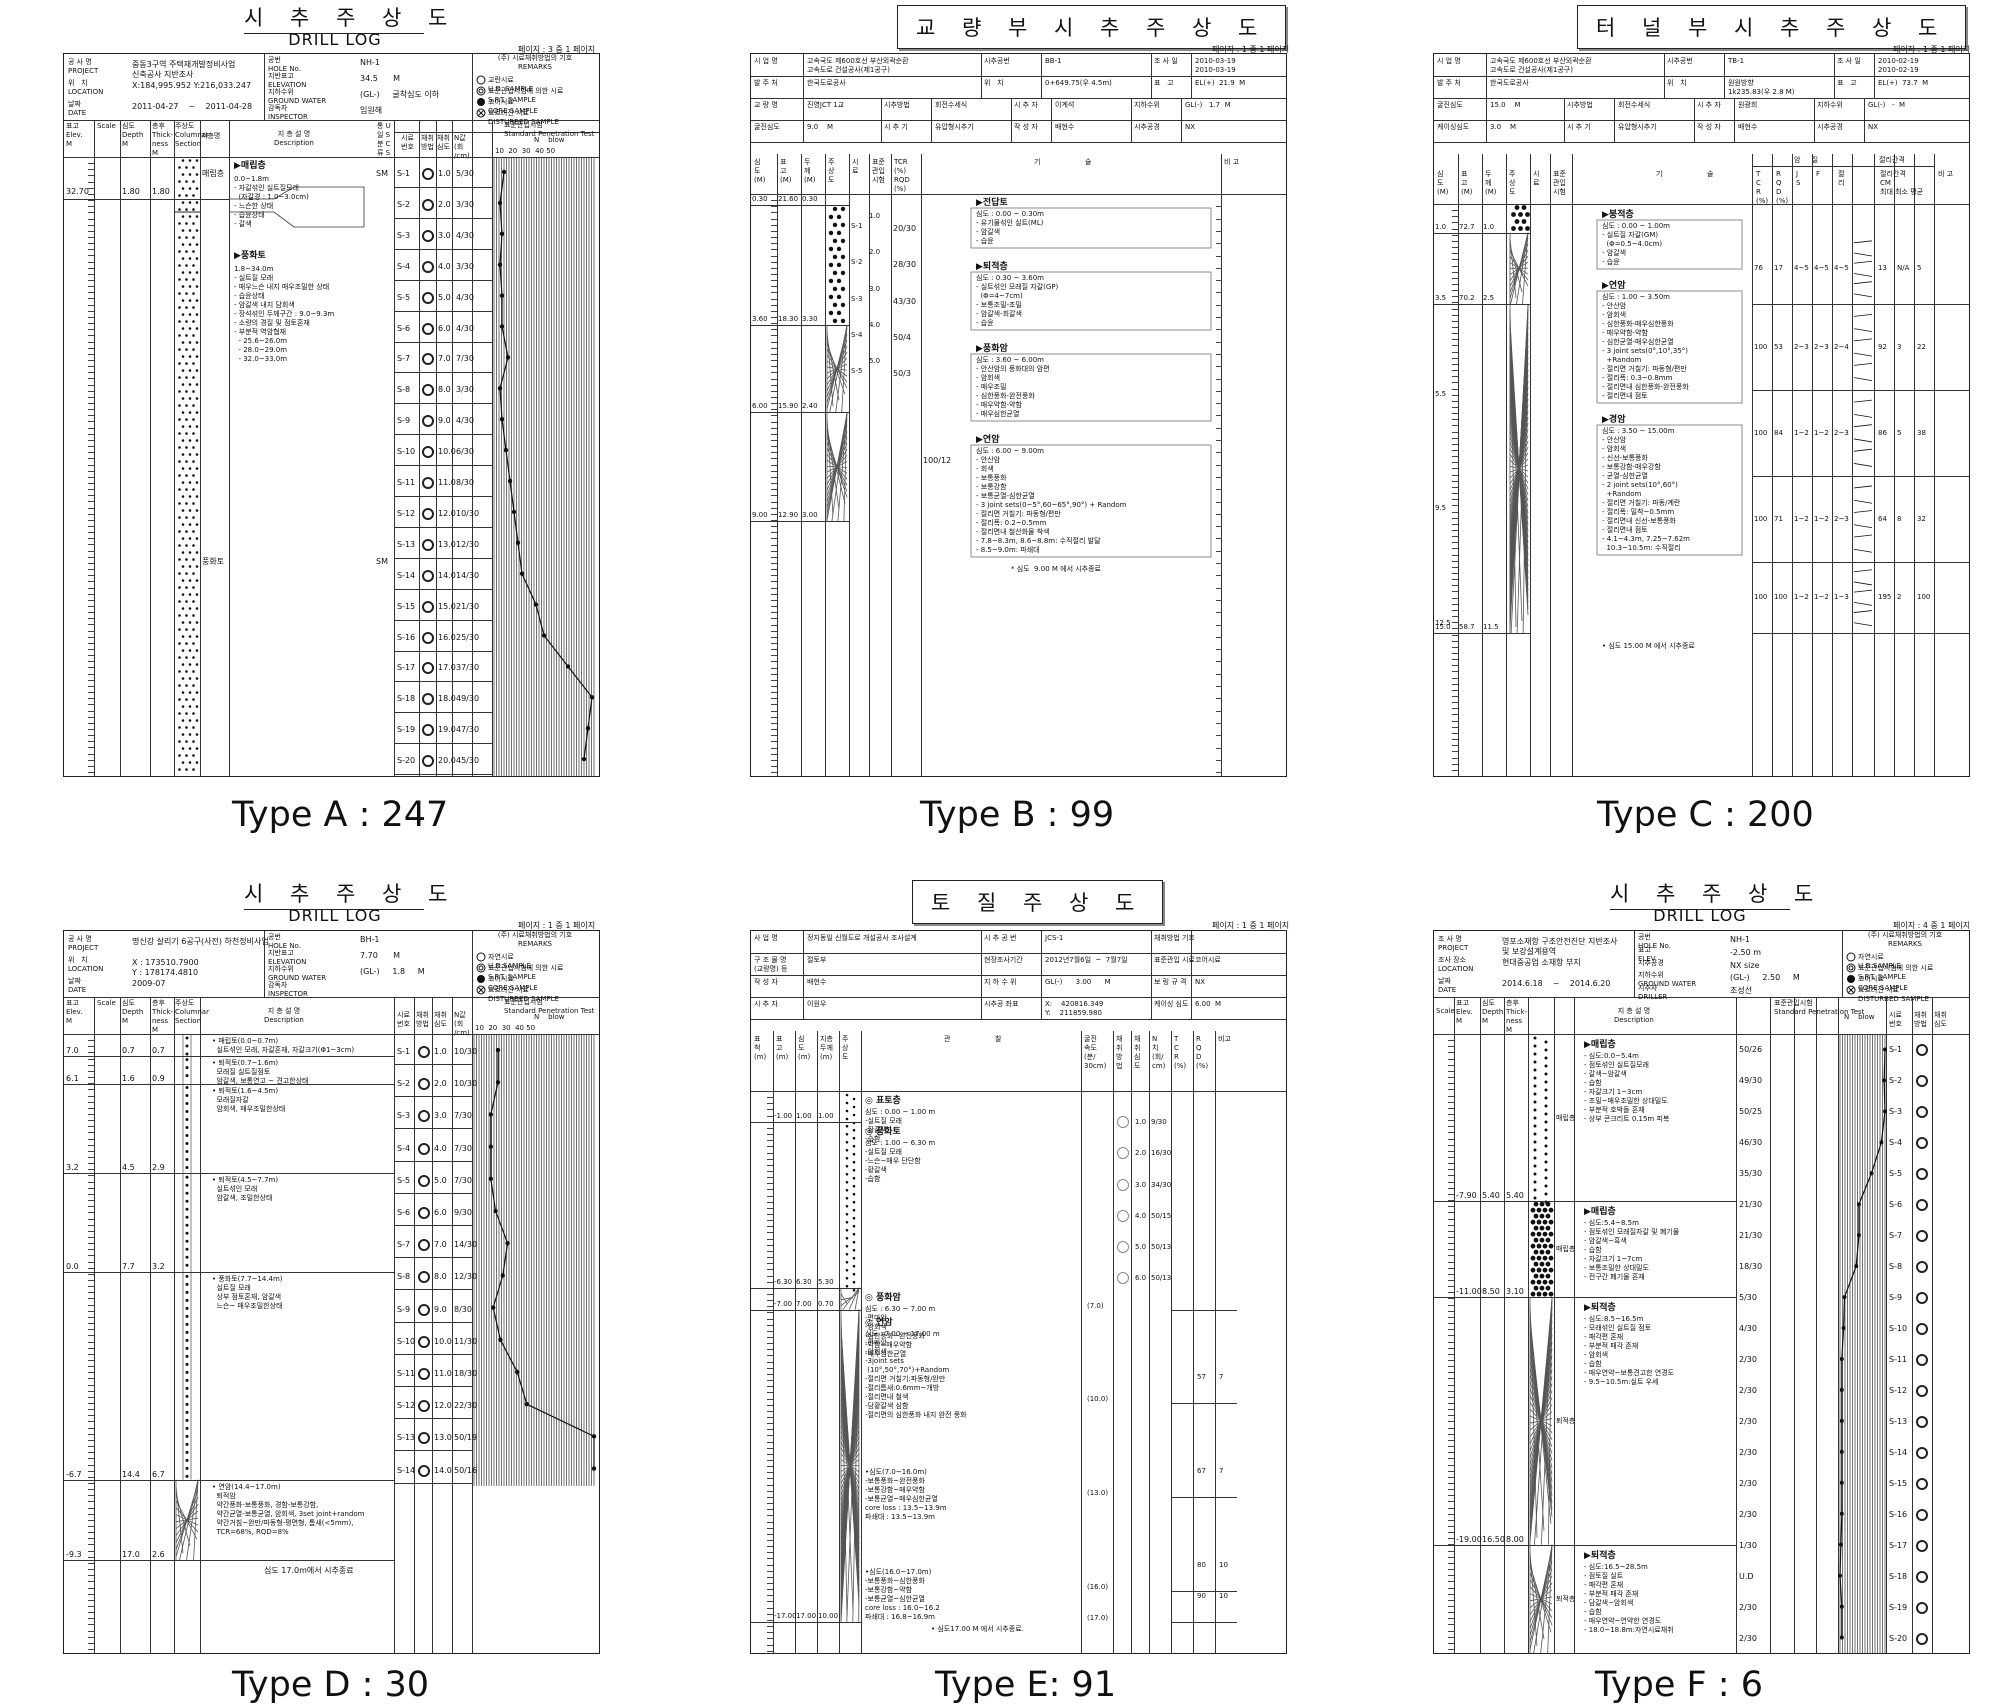  Describe the element at coordinates (465, 204) in the screenshot. I see `sample-n-value: 3/30` at that location.